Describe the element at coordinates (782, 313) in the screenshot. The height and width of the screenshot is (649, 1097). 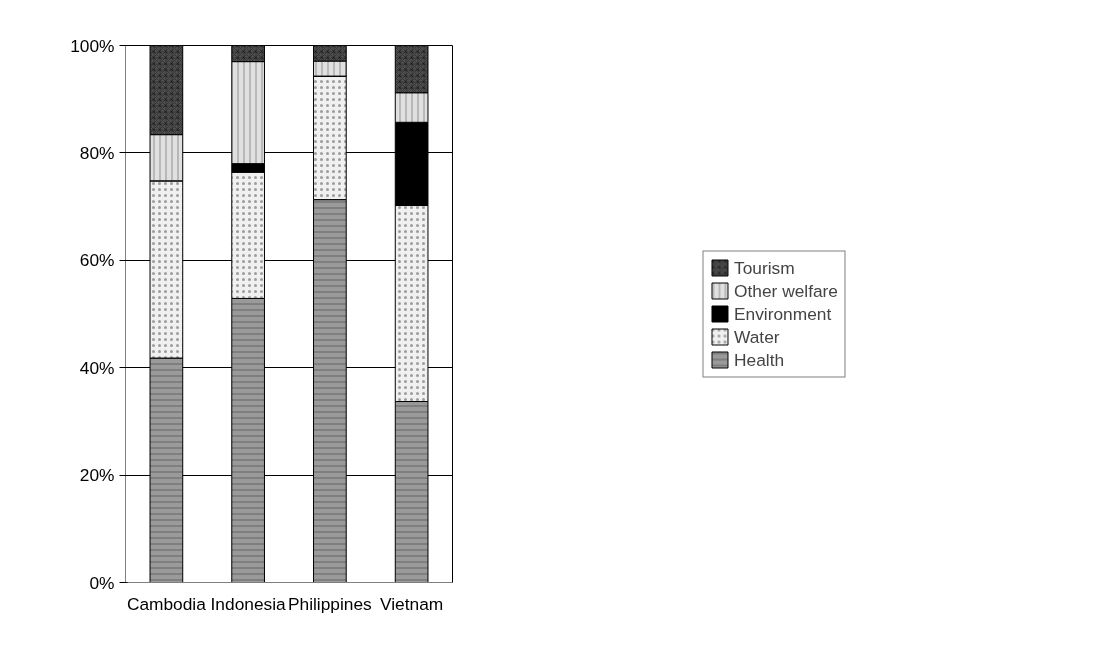
I see `legend-label: Environment` at that location.